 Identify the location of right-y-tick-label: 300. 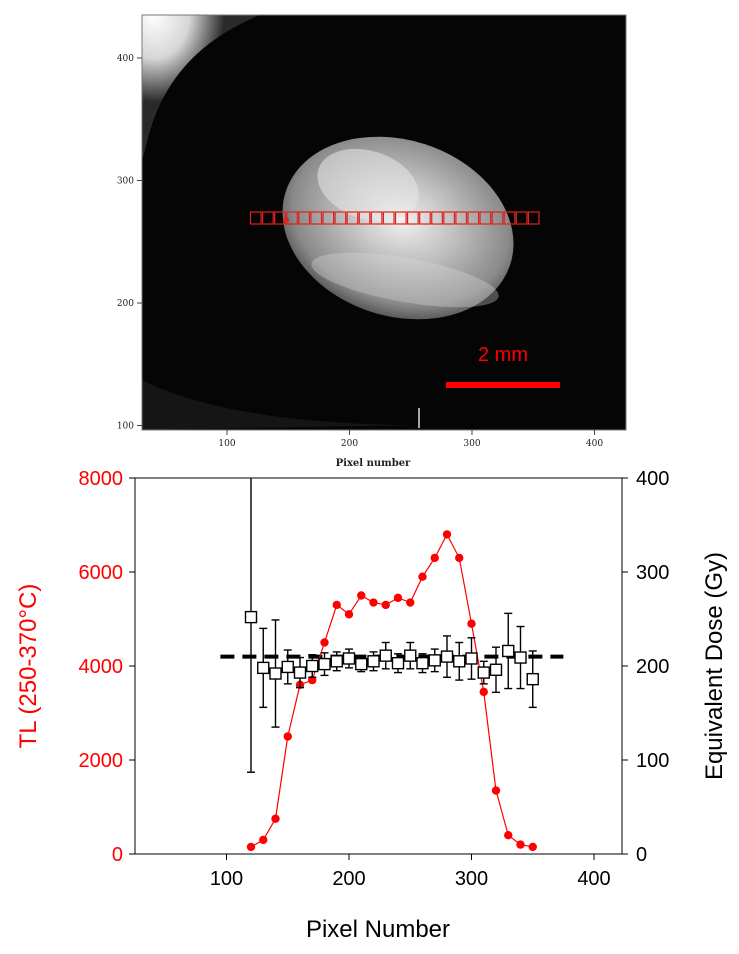
(652, 573).